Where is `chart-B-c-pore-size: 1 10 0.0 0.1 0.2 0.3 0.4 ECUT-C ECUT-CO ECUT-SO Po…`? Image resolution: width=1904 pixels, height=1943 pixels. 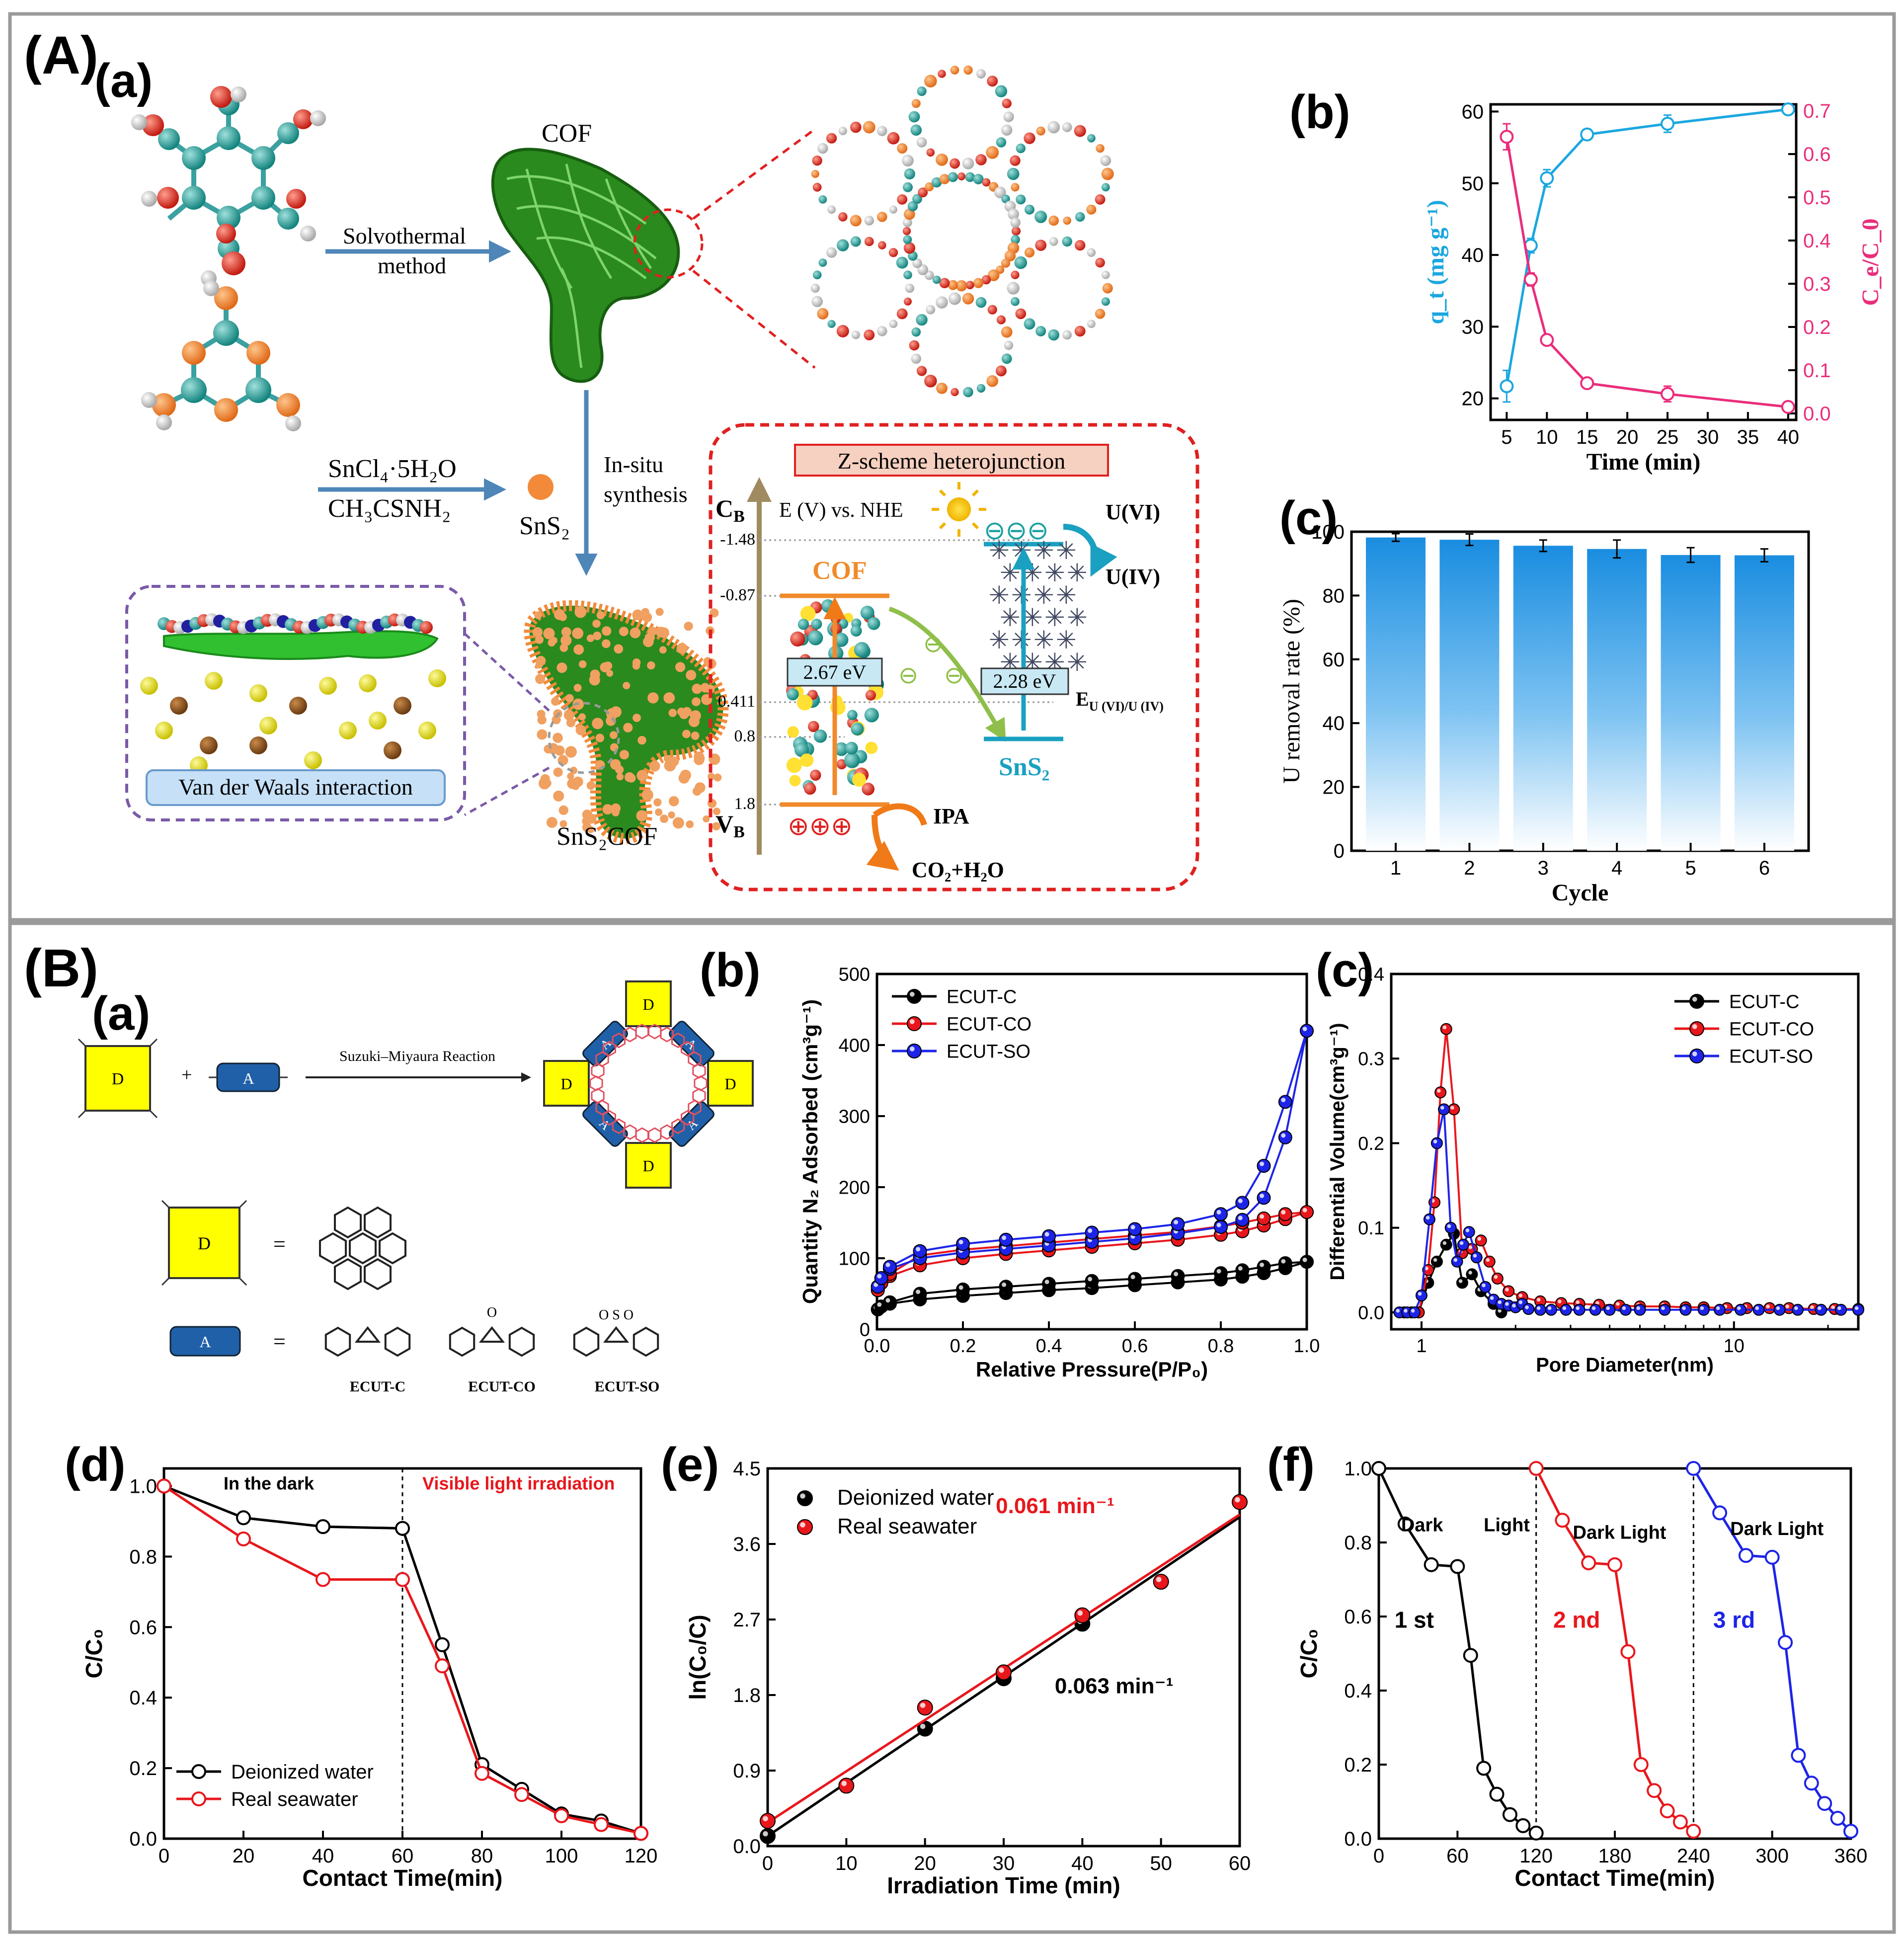 chart-B-c-pore-size: 1 10 0.0 0.1 0.2 0.3 0.4 ECUT-C ECUT-CO ECUT-SO Po… is located at coordinates (1595, 1170).